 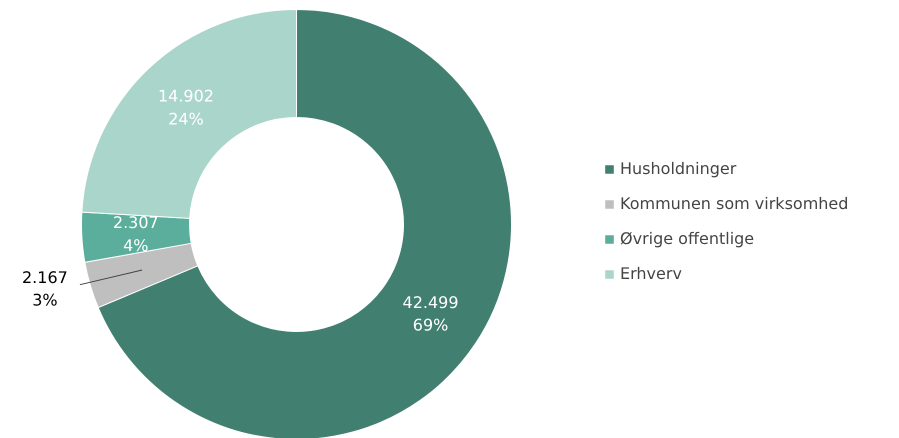 What do you see at coordinates (45, 289) in the screenshot?
I see `data-label: 2.167 3%` at bounding box center [45, 289].